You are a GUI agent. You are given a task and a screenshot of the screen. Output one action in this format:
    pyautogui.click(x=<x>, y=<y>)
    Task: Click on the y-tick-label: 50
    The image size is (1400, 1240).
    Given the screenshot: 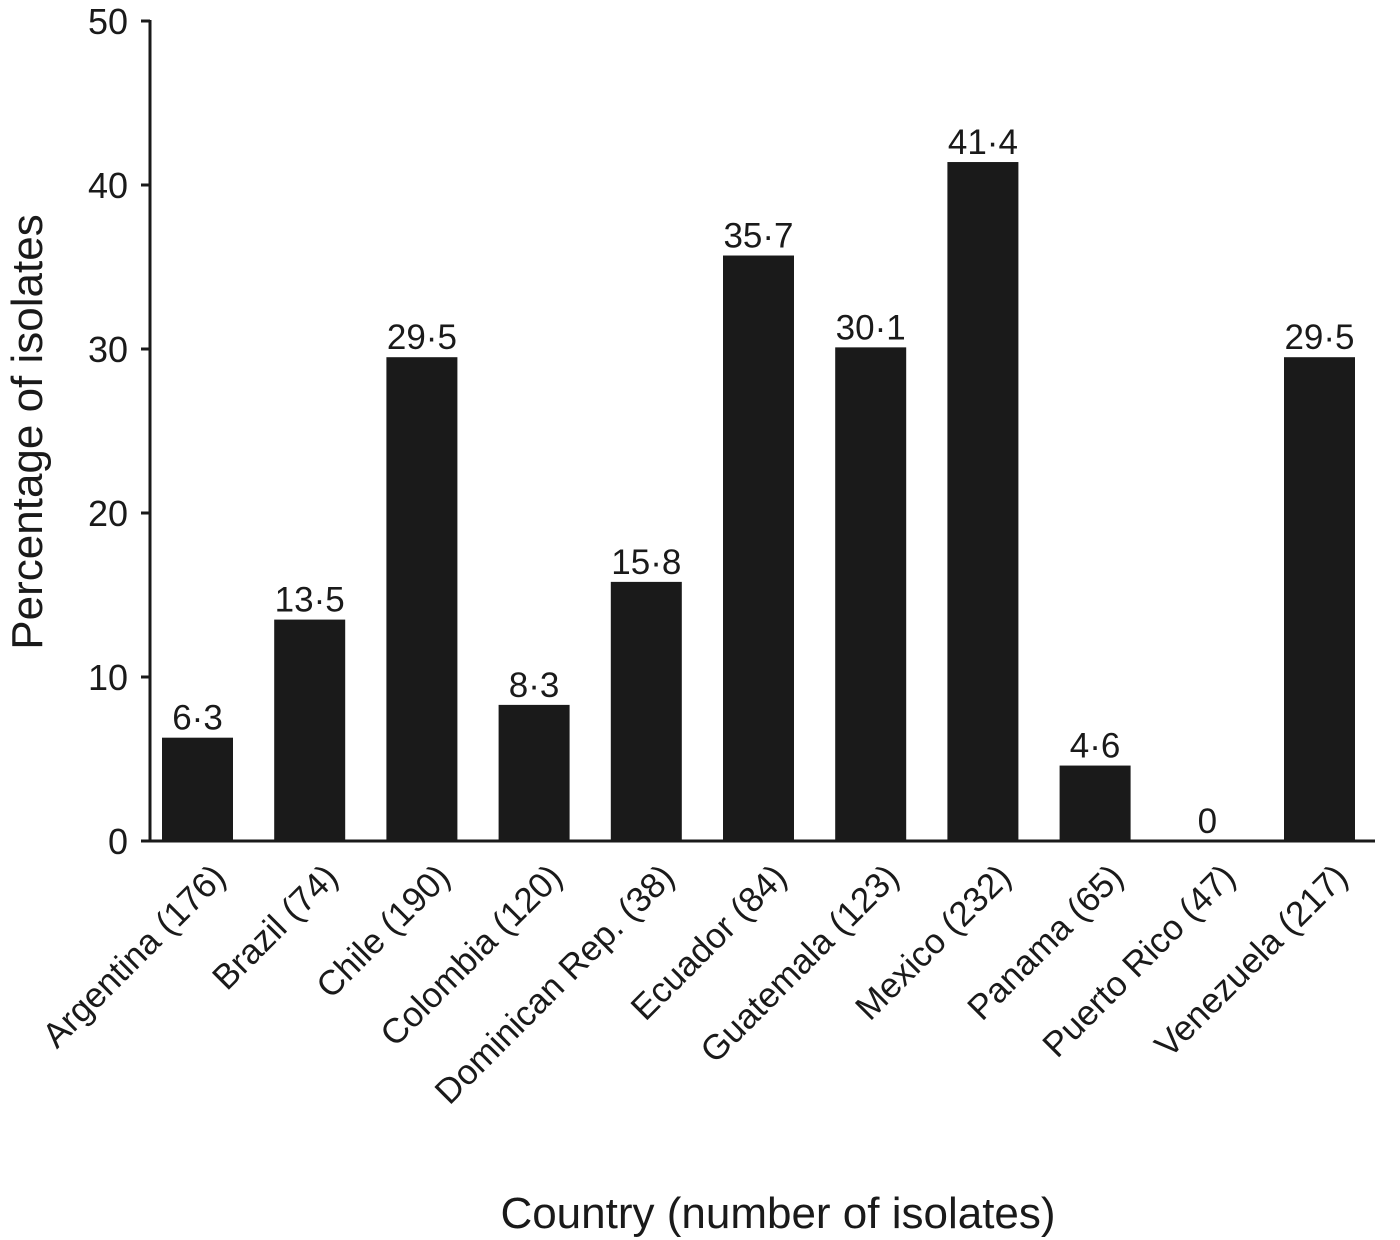 What is the action you would take?
    pyautogui.click(x=108, y=21)
    